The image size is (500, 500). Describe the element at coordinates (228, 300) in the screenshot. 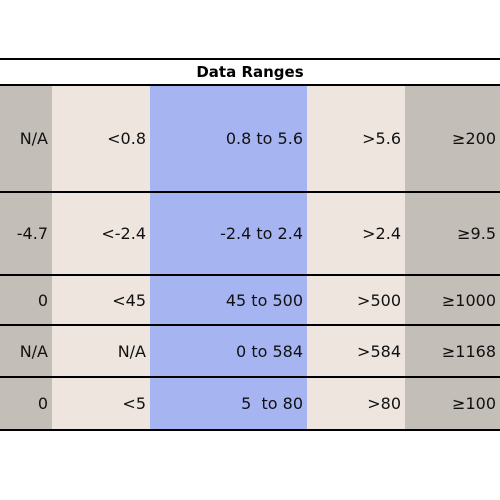

I see `table-cell: 45 to 500` at that location.